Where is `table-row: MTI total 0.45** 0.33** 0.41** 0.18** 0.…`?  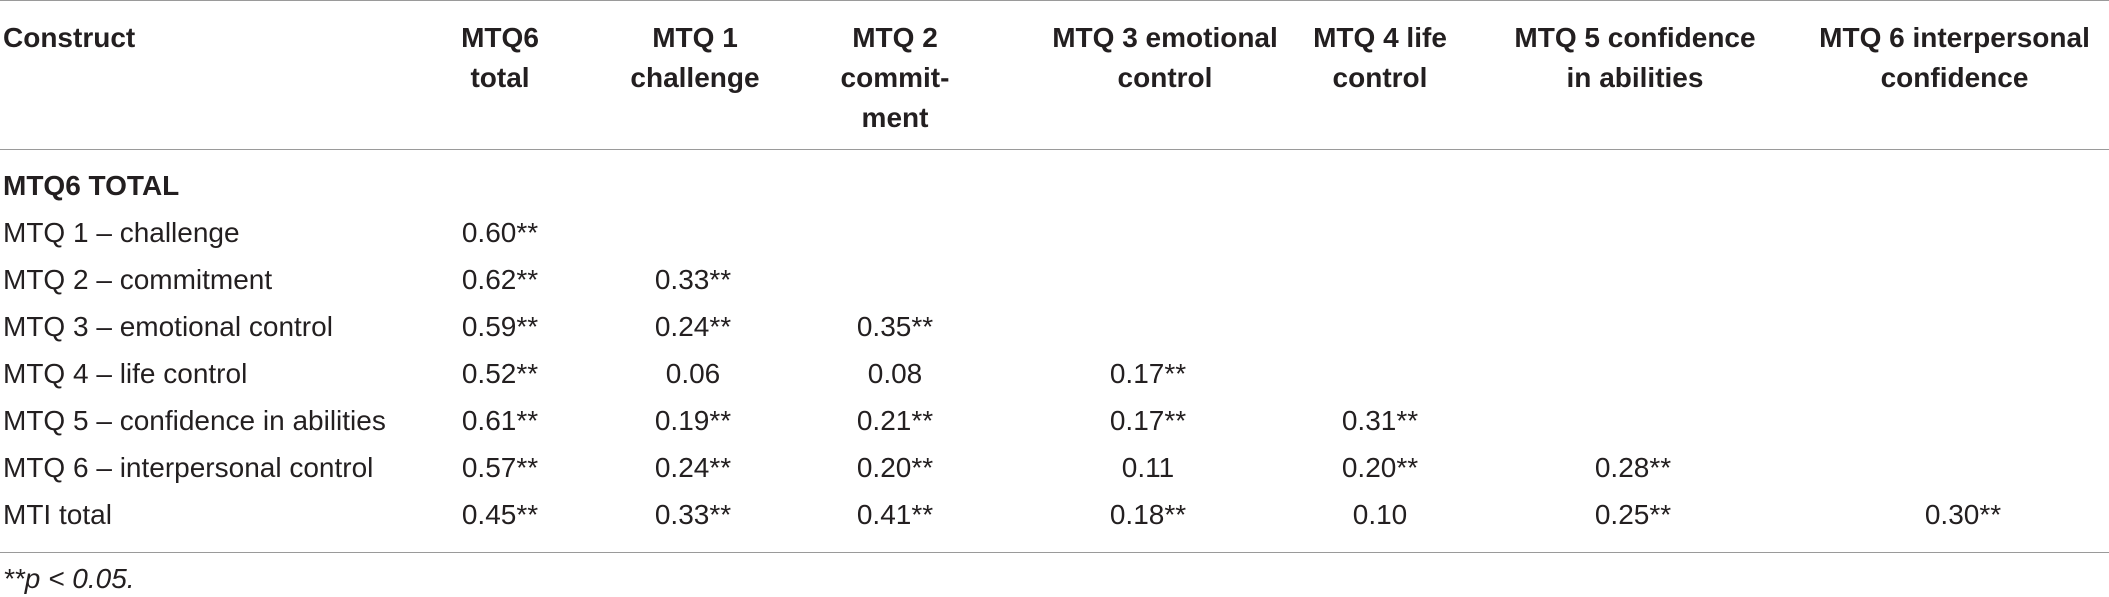
table-row: MTI total 0.45** 0.33** 0.41** 0.18** 0.… is located at coordinates (1054, 514).